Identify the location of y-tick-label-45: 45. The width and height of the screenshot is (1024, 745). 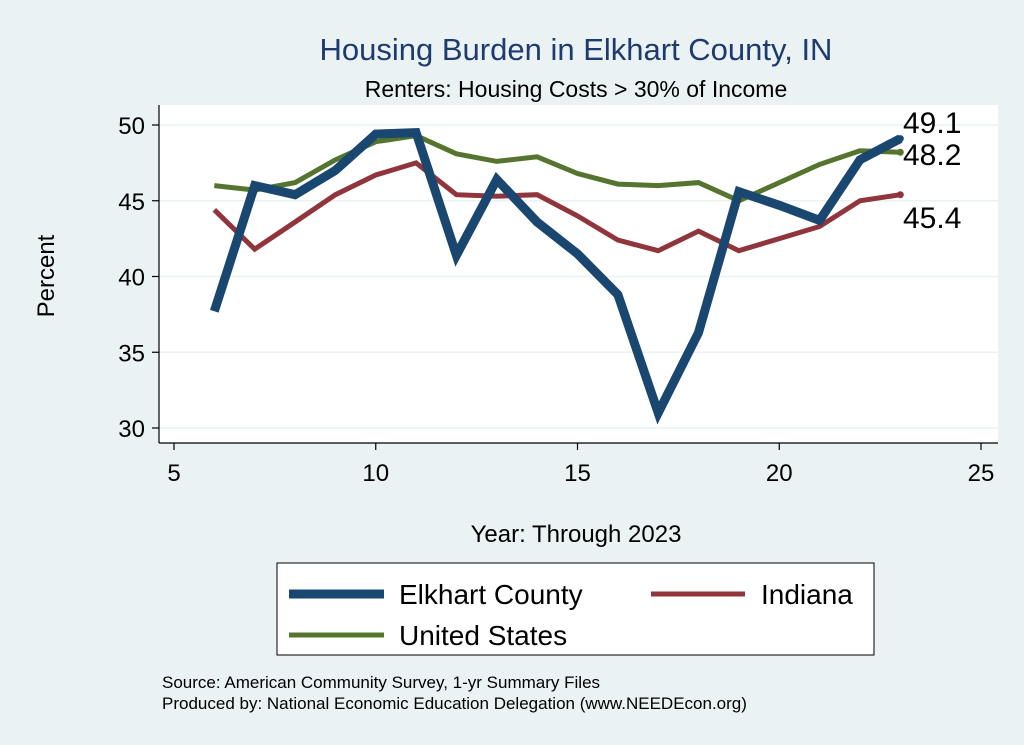
(131, 202).